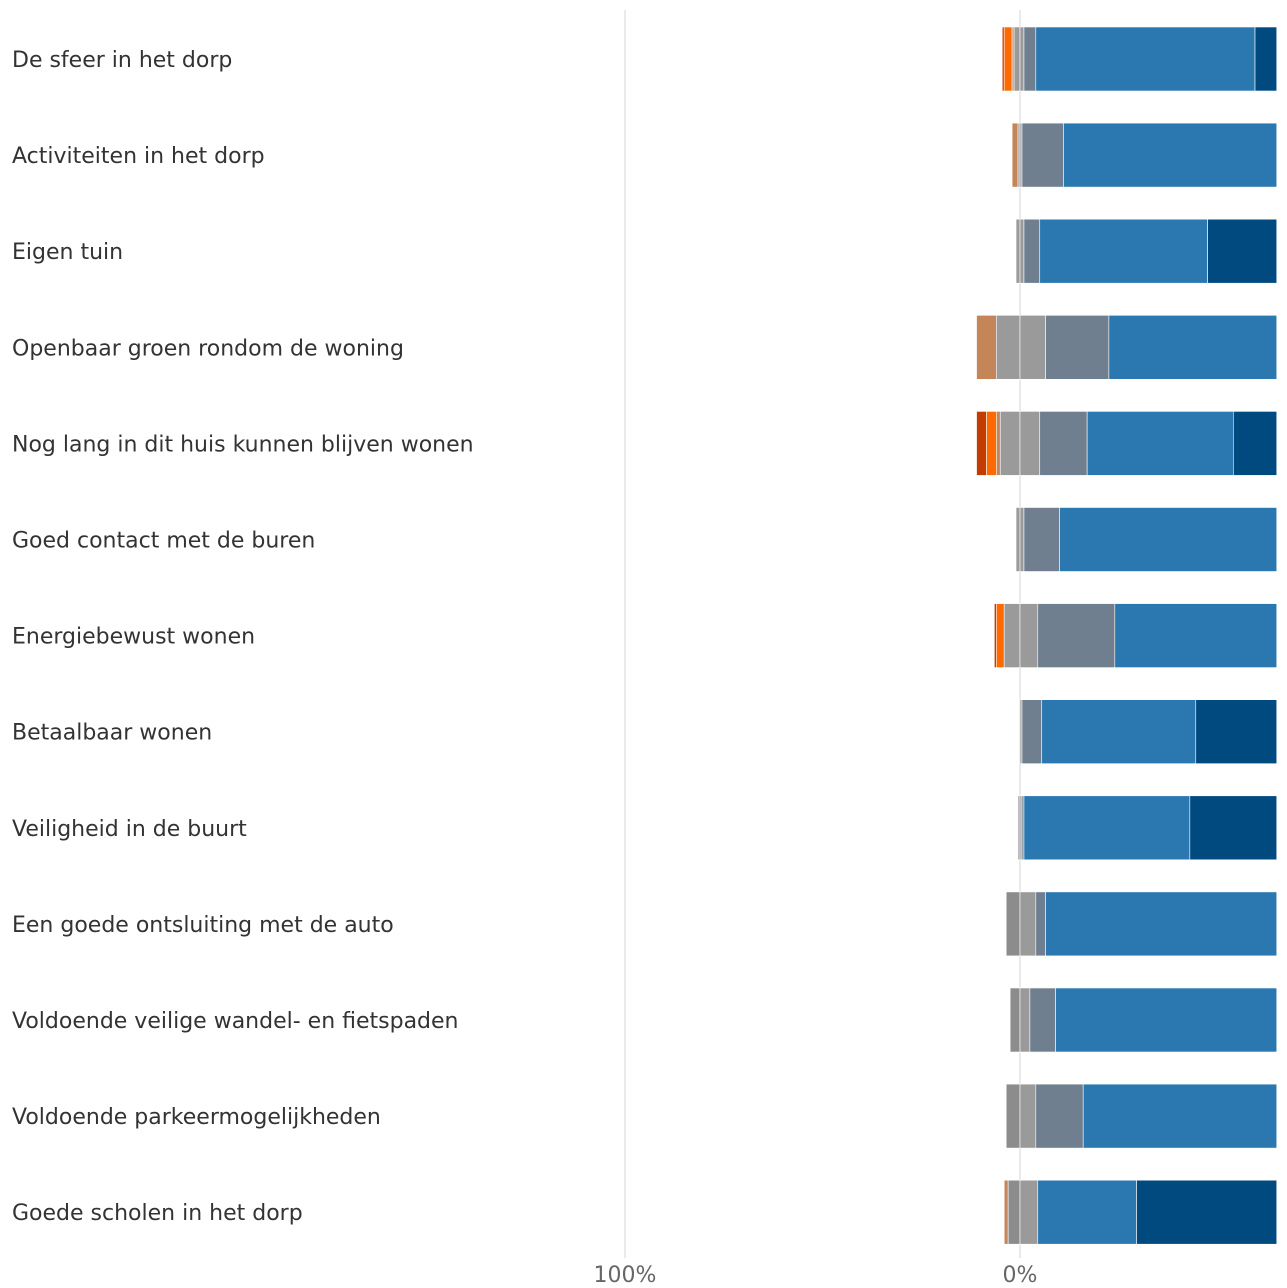 The width and height of the screenshot is (1287, 1288). I want to click on category-label-5: Goed contact met de buren, so click(163, 541).